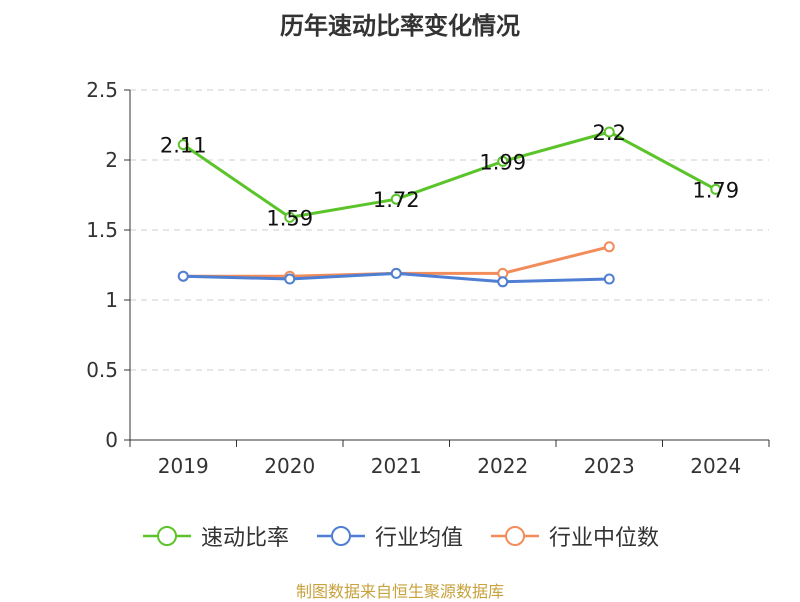 Image resolution: width=800 pixels, height=602 pixels. I want to click on legend-swatch-industry-mean, so click(340, 536).